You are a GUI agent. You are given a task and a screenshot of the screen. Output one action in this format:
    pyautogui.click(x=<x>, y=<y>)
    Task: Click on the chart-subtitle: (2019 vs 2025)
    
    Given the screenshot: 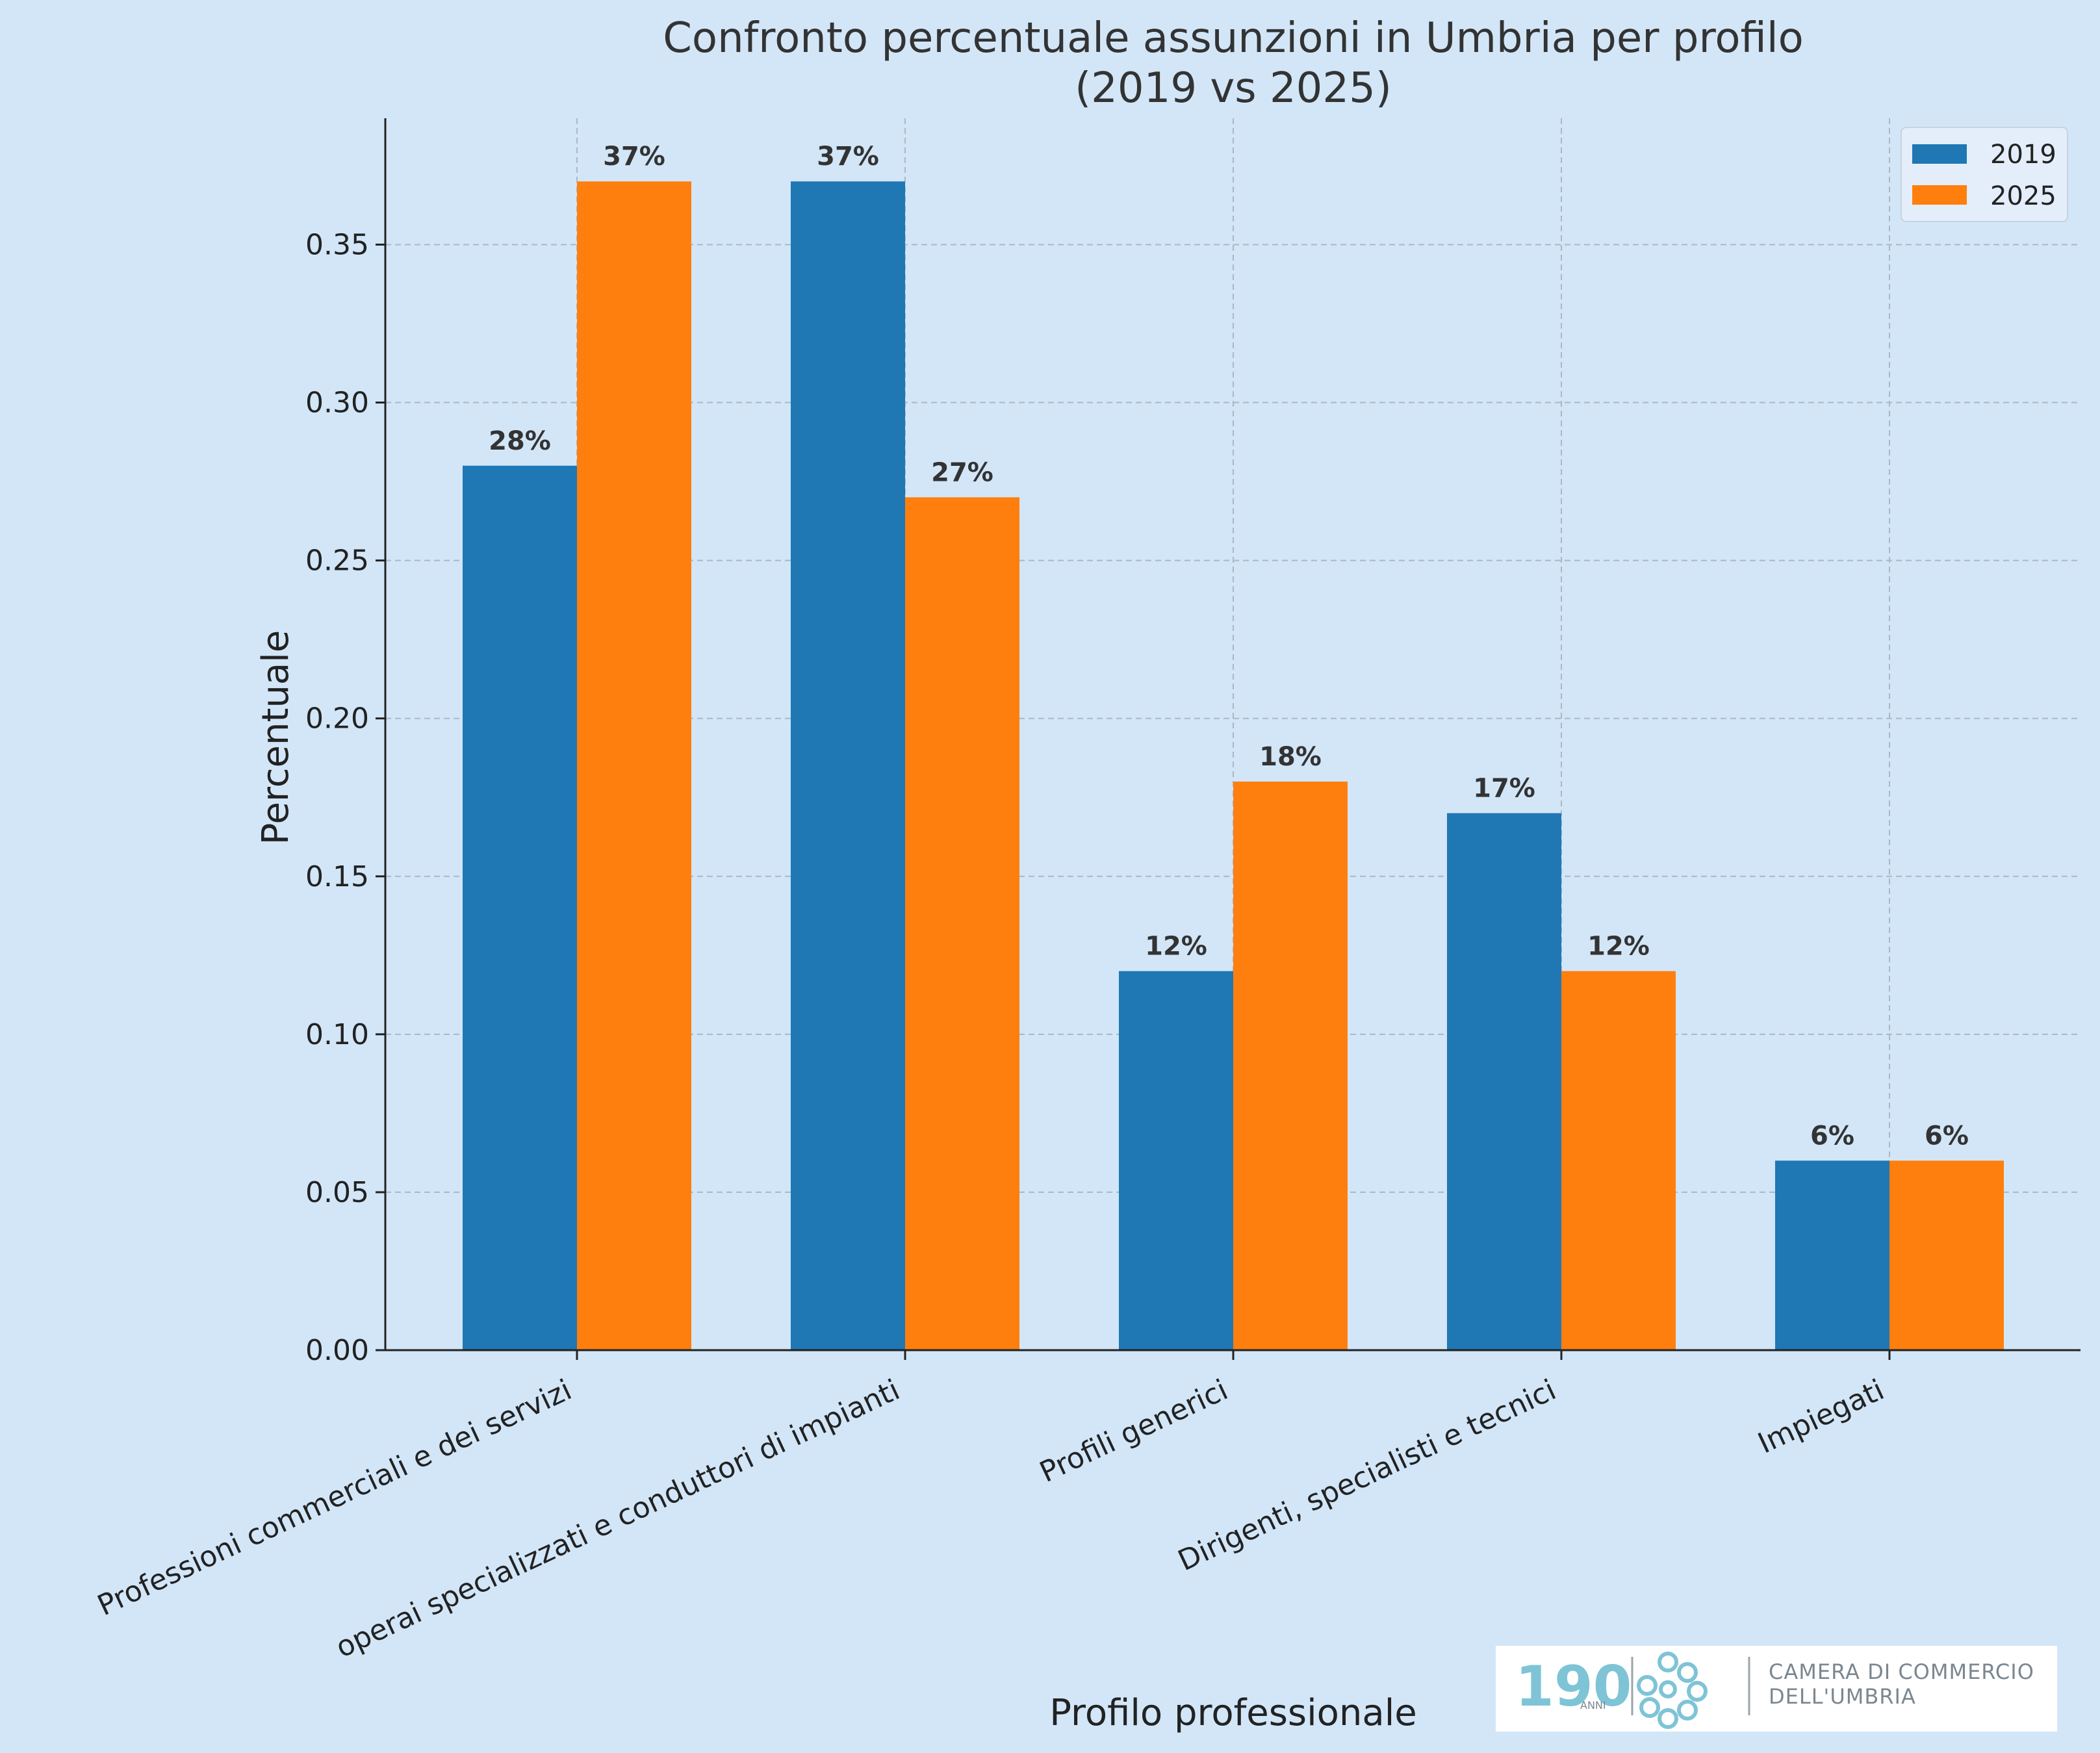 What is the action you would take?
    pyautogui.click(x=1233, y=88)
    